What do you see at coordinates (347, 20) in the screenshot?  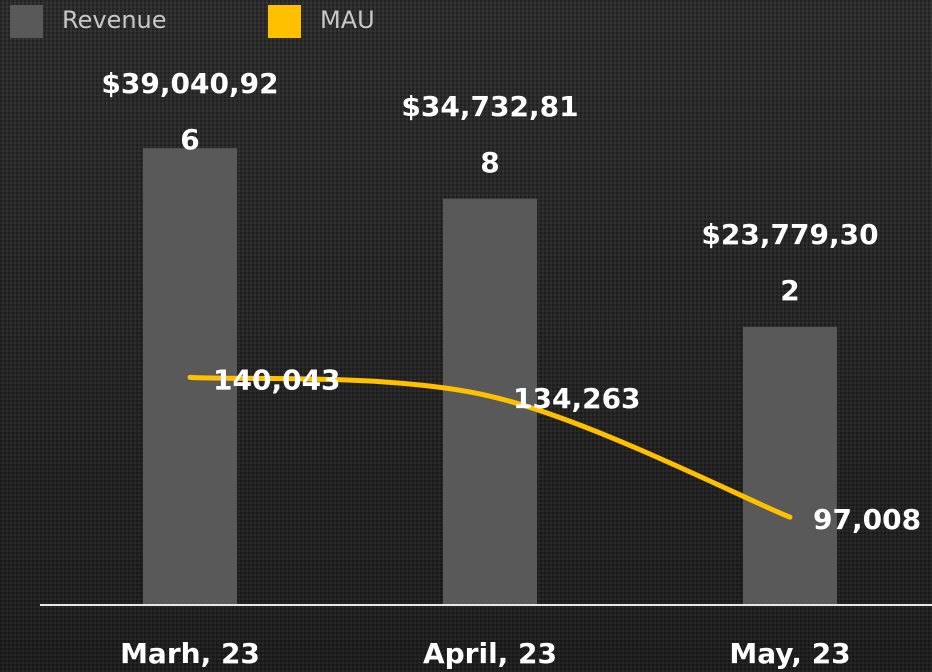 I see `legend-label: MAU` at bounding box center [347, 20].